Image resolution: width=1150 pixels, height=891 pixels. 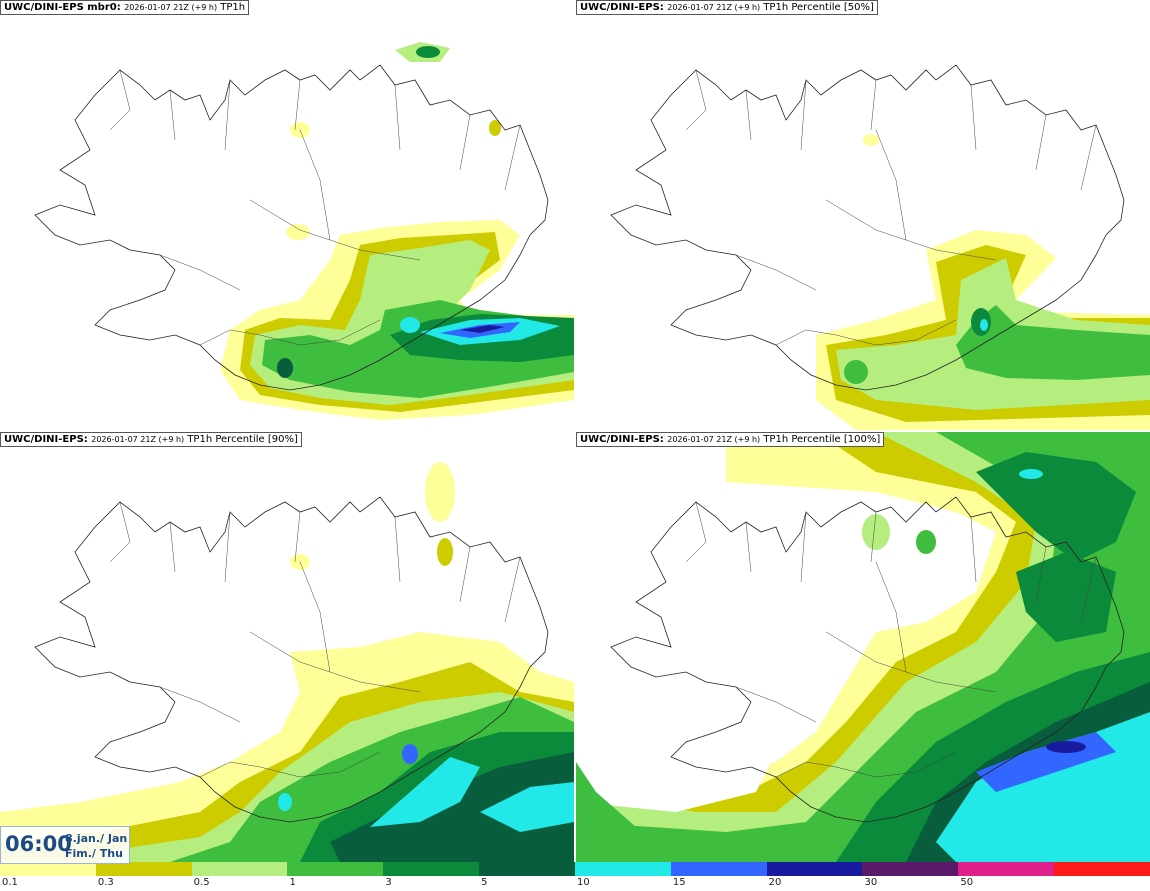 What do you see at coordinates (94, 853) in the screenshot?
I see `valid-date-line2: Fim./ Thu` at bounding box center [94, 853].